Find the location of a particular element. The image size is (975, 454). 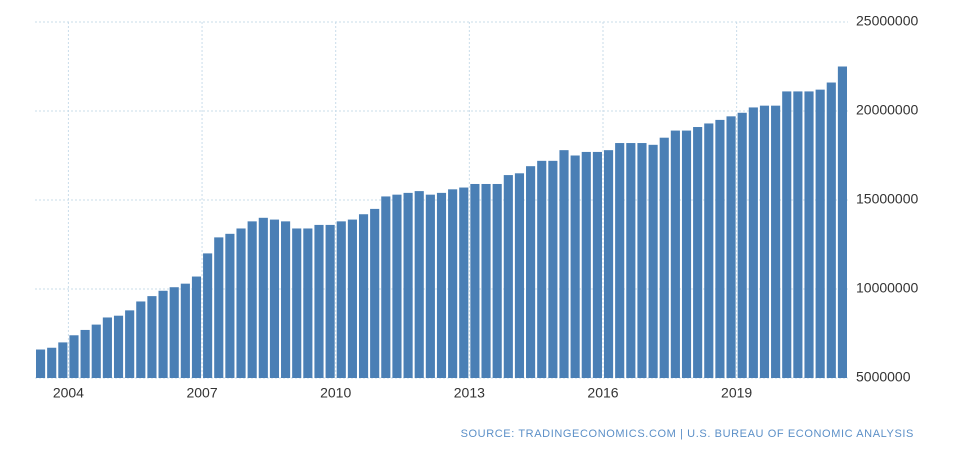

x-tick-label: 2007 is located at coordinates (201, 393).